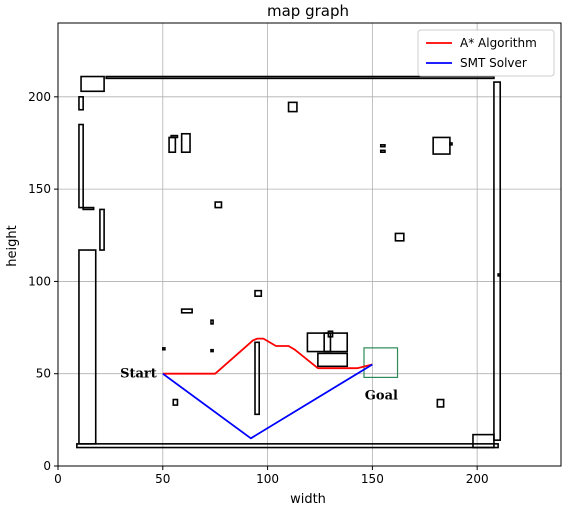 This screenshot has width=569, height=509. What do you see at coordinates (498, 43) in the screenshot?
I see `legend-label: A* Algorithm` at bounding box center [498, 43].